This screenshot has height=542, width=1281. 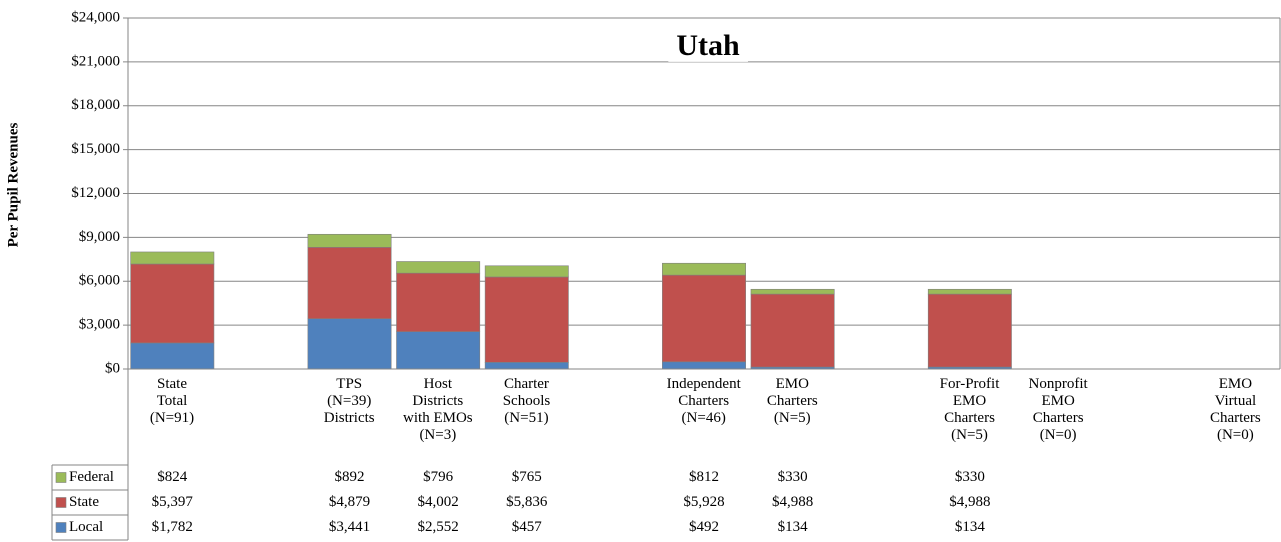 I want to click on y-tick-label: $6,000, so click(x=99, y=281).